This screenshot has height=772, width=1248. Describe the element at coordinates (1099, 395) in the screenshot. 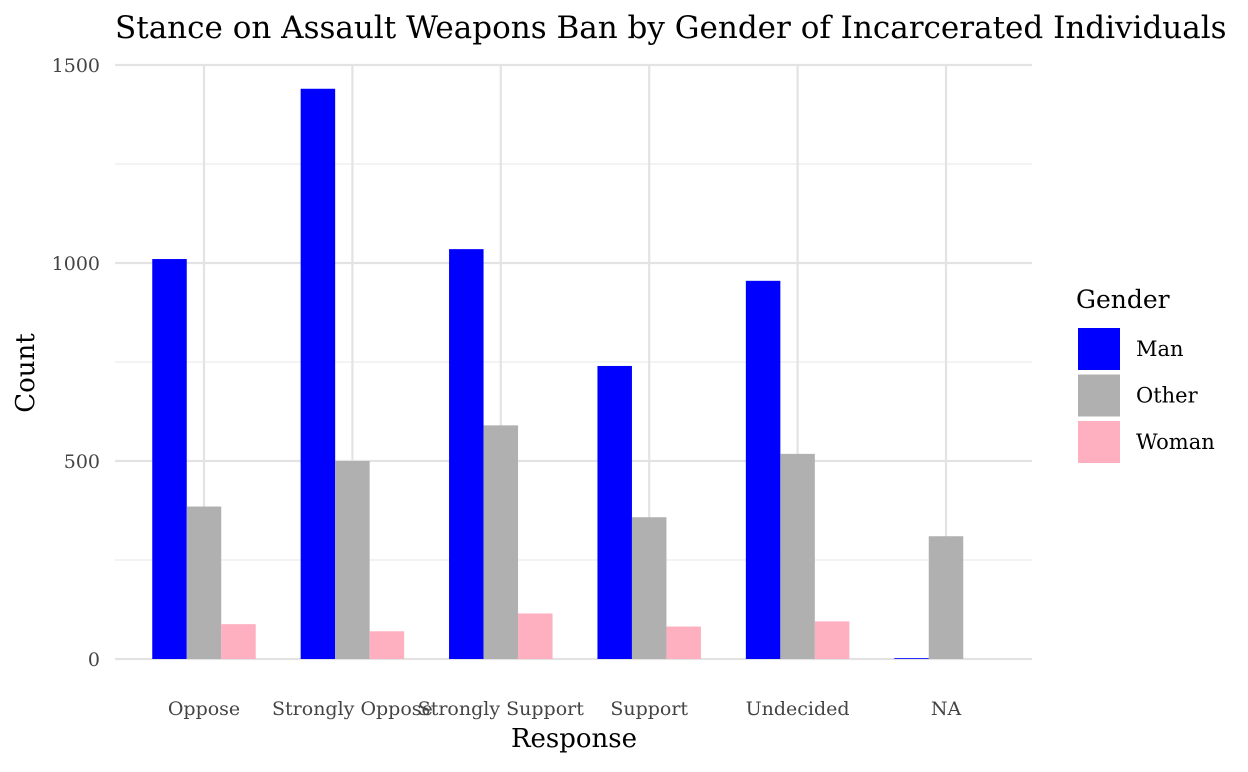

I see `legend-swatch-other` at that location.